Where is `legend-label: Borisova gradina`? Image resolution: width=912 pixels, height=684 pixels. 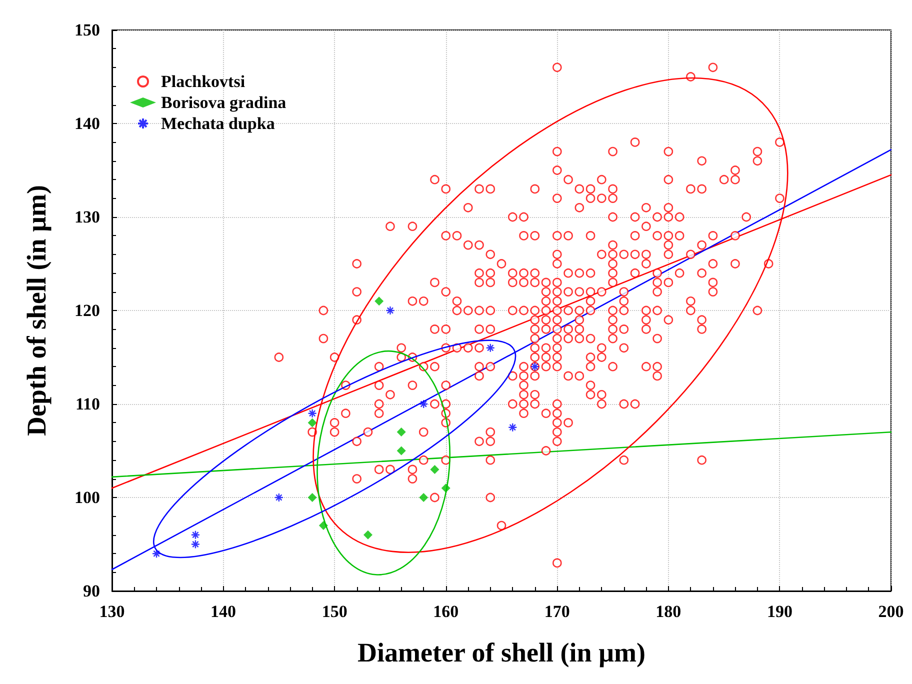
legend-label: Borisova gradina is located at coordinates (224, 102).